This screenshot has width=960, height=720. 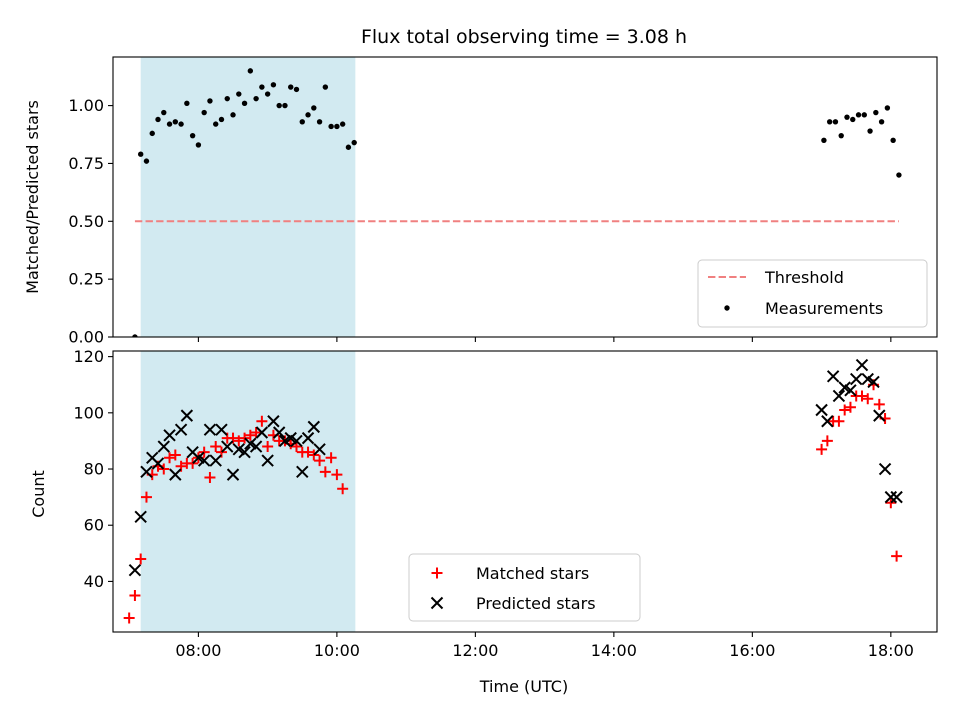 What do you see at coordinates (824, 308) in the screenshot?
I see `legend-label: Measurements` at bounding box center [824, 308].